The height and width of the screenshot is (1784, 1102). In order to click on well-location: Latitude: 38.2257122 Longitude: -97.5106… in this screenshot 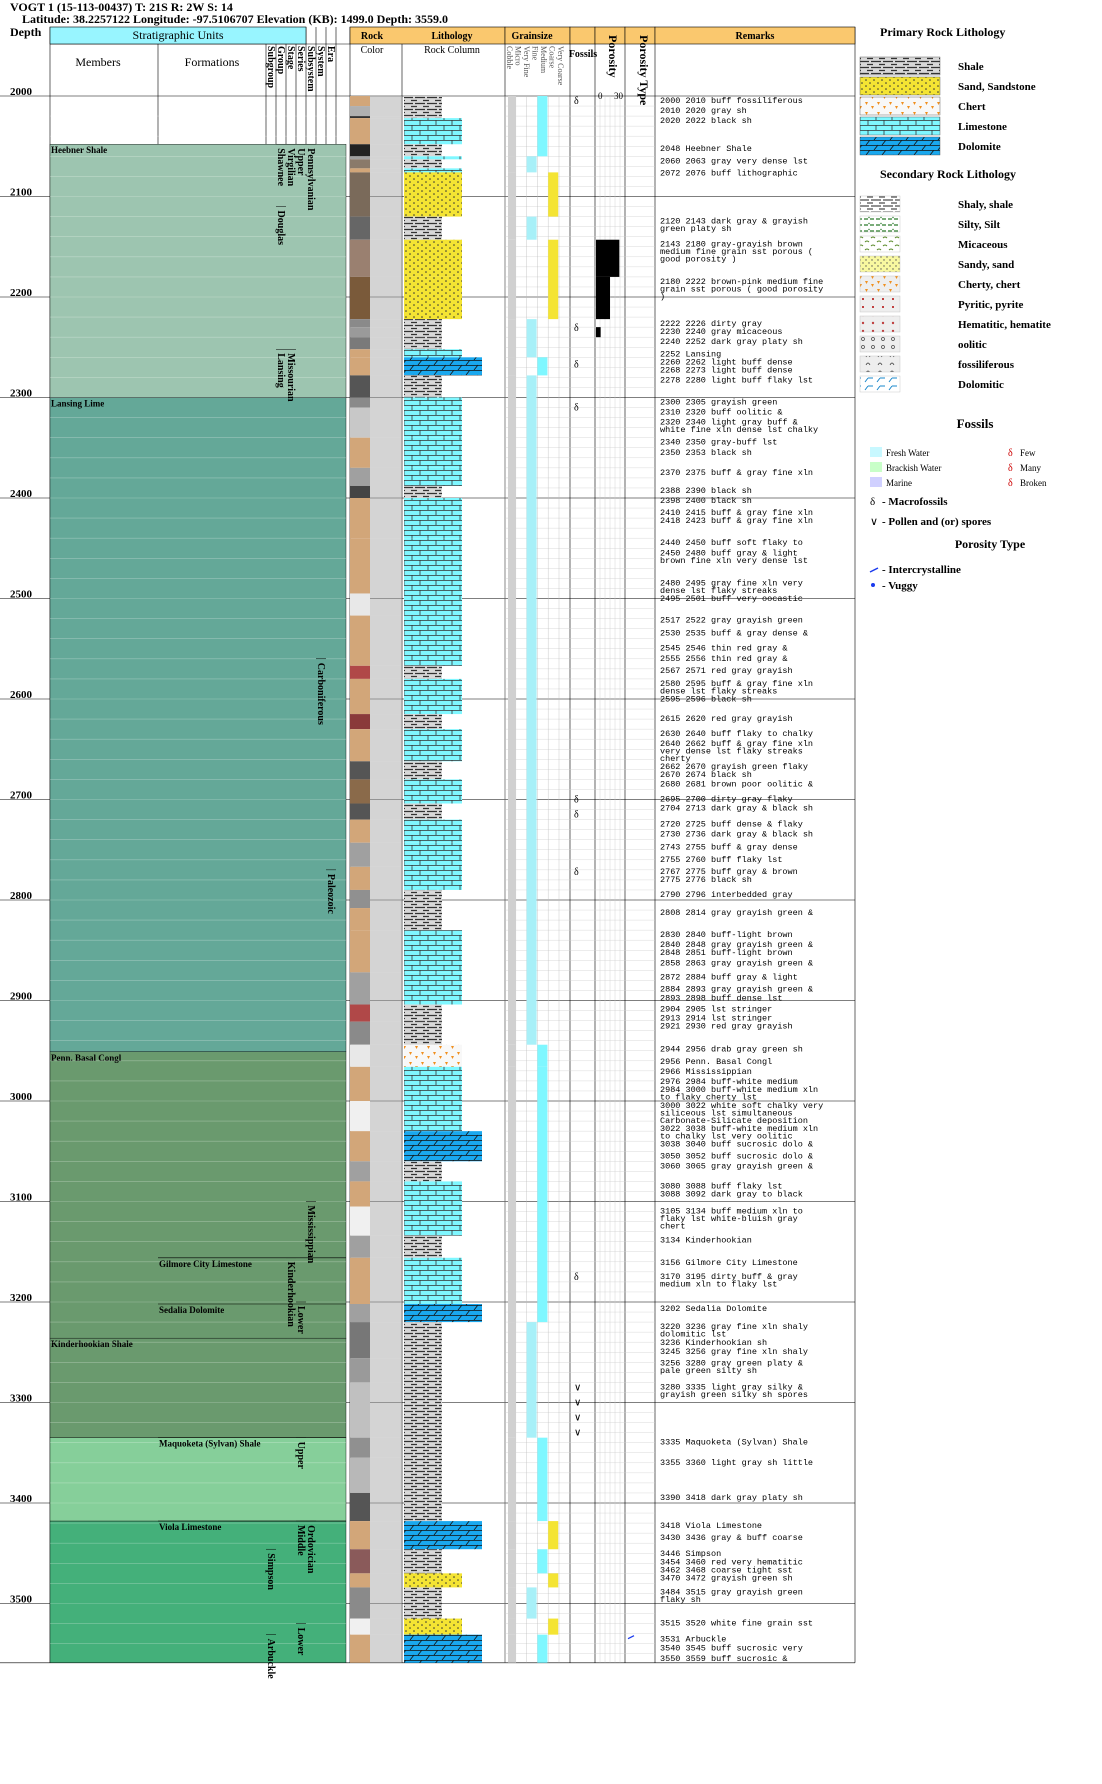, I will do `click(235, 19)`.